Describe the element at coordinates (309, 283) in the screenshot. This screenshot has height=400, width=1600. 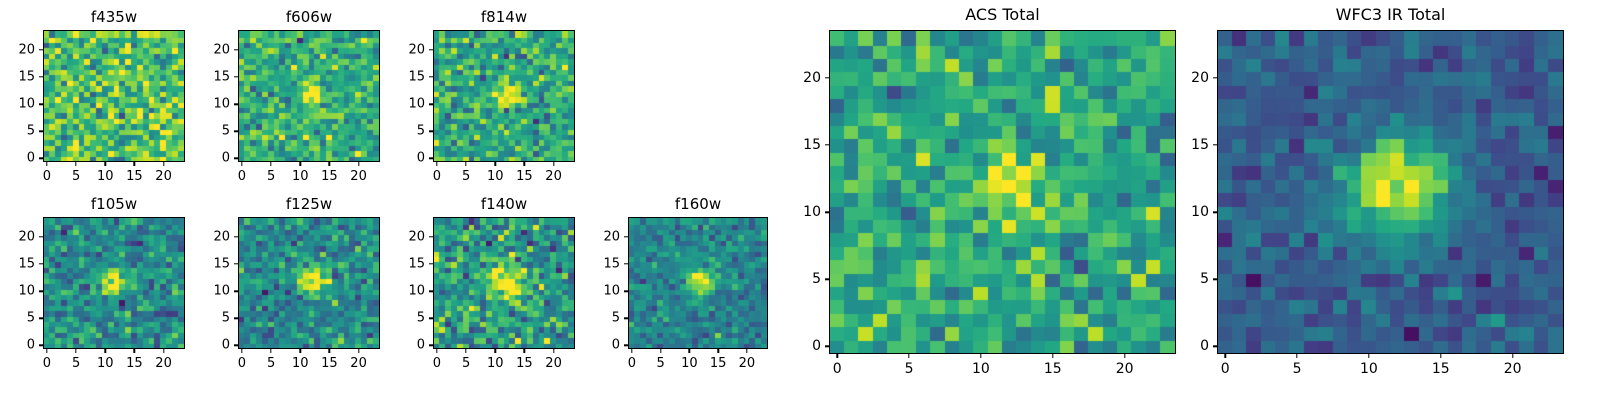
I see `heatmap-f125w` at that location.